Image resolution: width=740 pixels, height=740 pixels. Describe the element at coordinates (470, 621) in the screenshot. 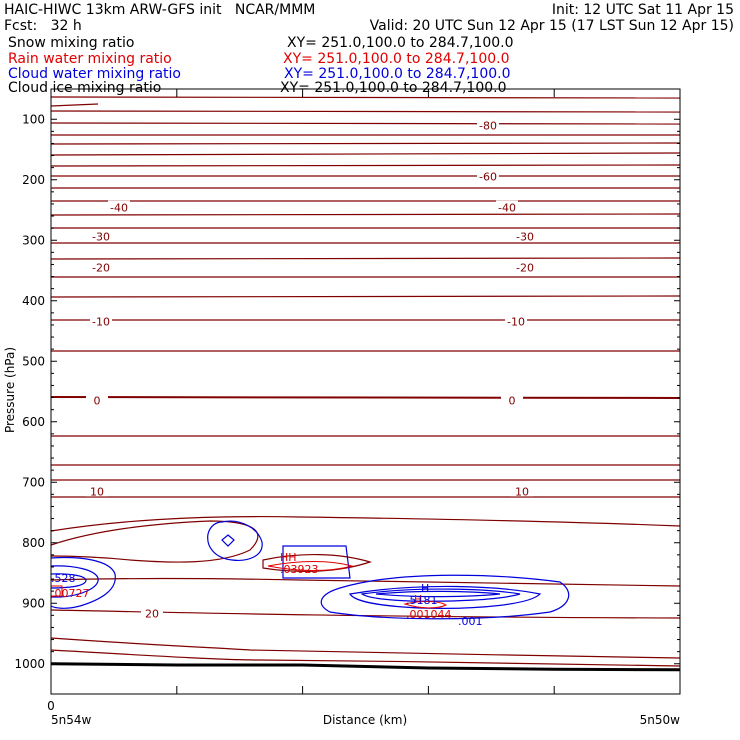

I see `field-label: .001` at that location.